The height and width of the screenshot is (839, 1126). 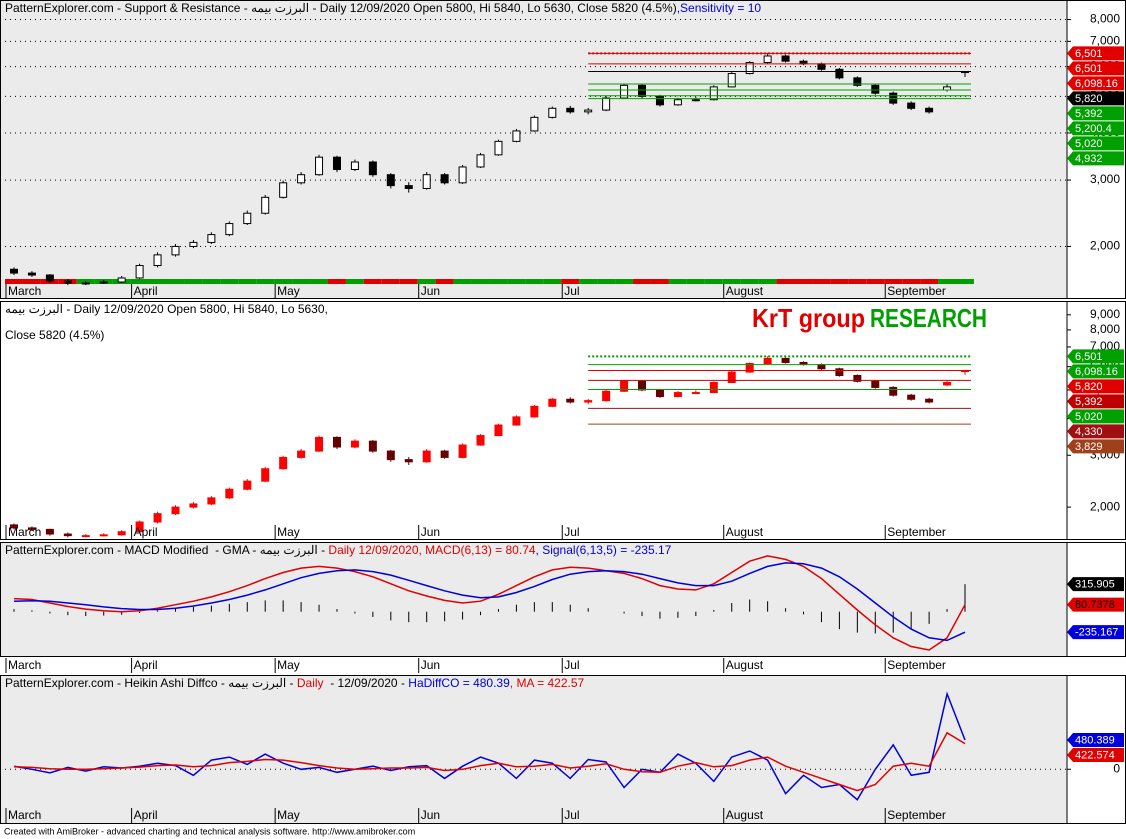 What do you see at coordinates (1105, 40) in the screenshot?
I see `y-tick-label: 7,000` at bounding box center [1105, 40].